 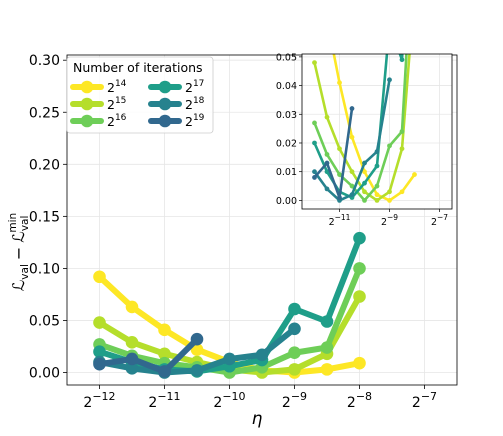 What do you see at coordinates (359, 400) in the screenshot?
I see `main-x-tick-label: 2−8` at bounding box center [359, 400].